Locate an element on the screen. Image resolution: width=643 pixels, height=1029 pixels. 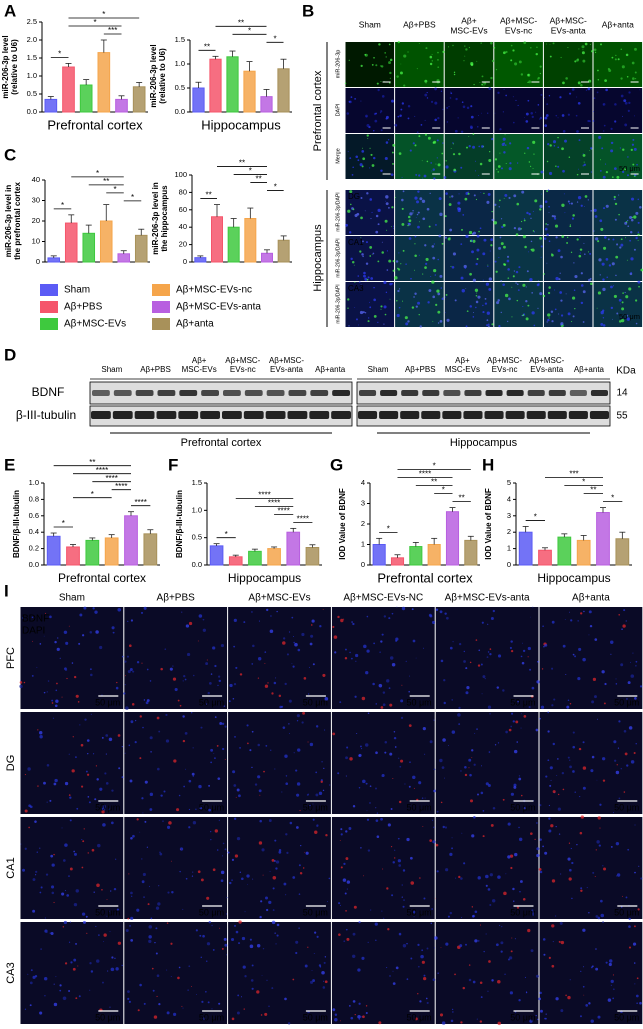
micrograph is located at coordinates (370, 304).